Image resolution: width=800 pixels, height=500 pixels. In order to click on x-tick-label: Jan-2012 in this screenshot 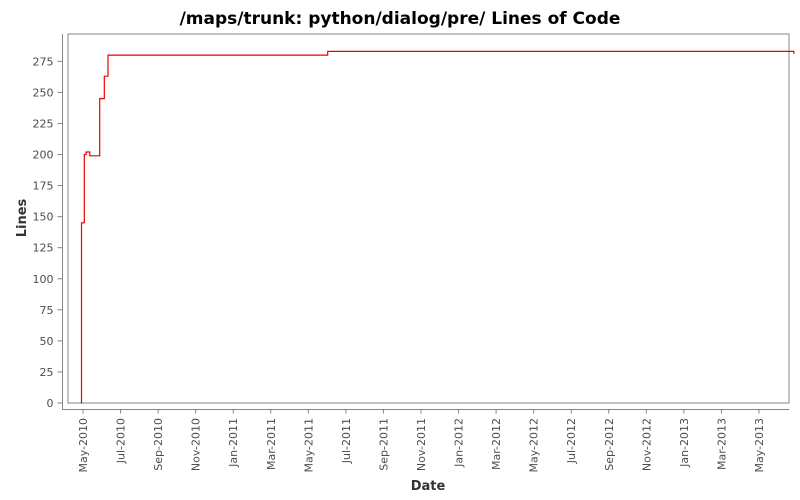, I will do `click(459, 443)`.